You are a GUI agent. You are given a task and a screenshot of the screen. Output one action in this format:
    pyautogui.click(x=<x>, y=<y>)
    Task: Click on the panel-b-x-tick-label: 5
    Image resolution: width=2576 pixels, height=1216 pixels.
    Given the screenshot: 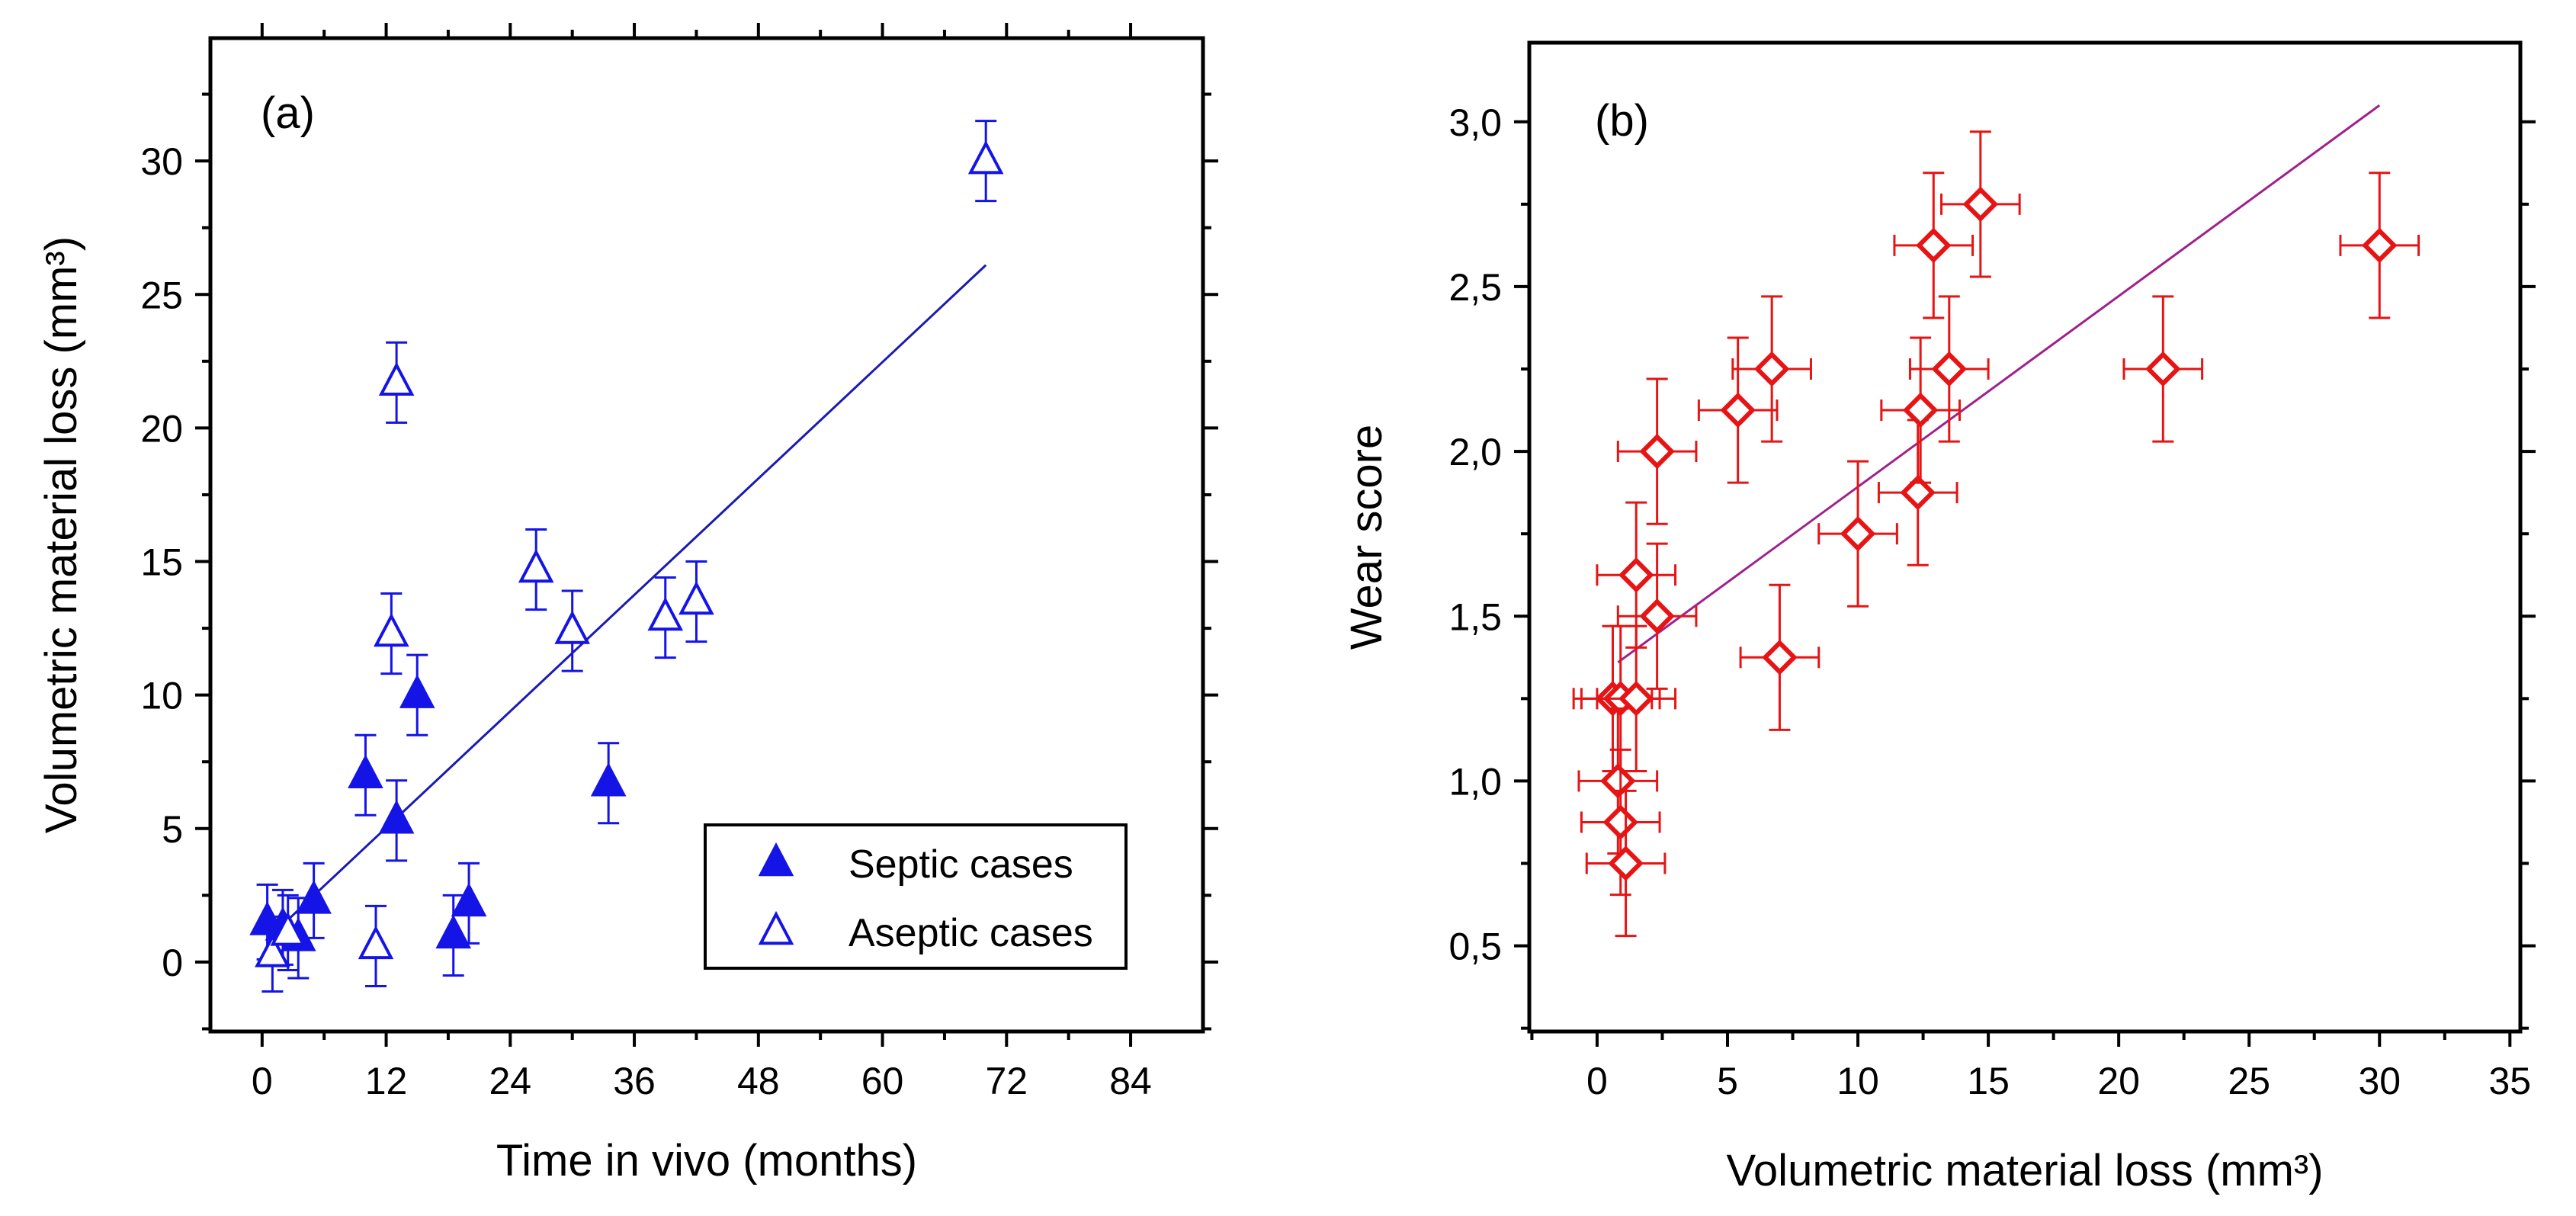 What is the action you would take?
    pyautogui.click(x=1727, y=1081)
    